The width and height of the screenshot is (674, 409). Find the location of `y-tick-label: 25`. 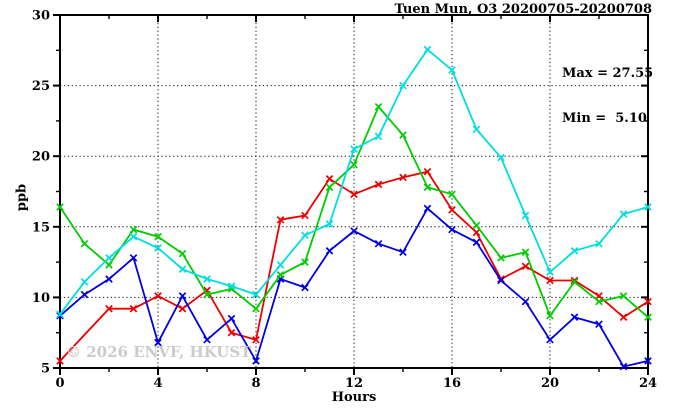

y-tick-label: 25 is located at coordinates (41, 86).